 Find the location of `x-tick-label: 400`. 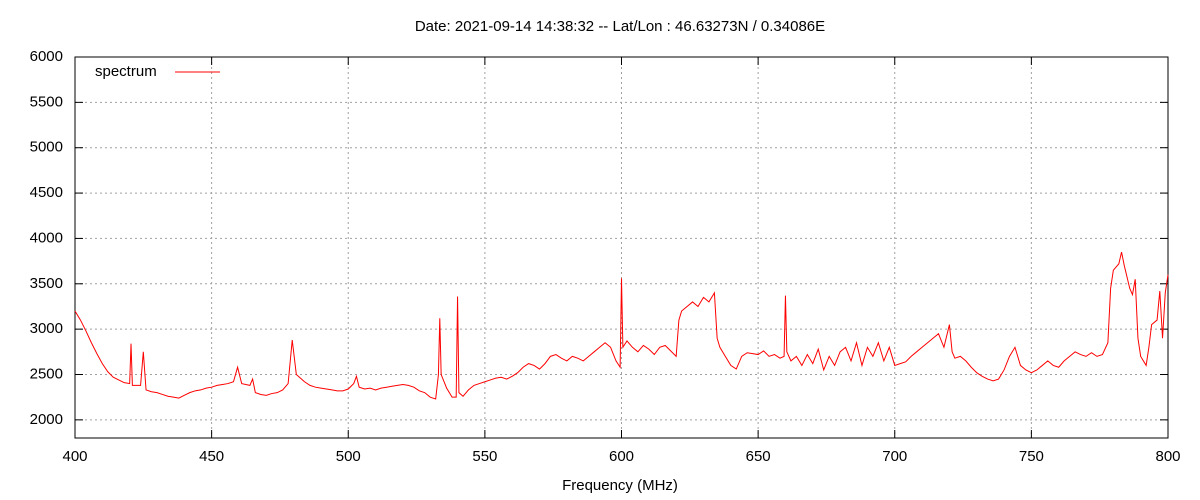

x-tick-label: 400 is located at coordinates (74, 456).